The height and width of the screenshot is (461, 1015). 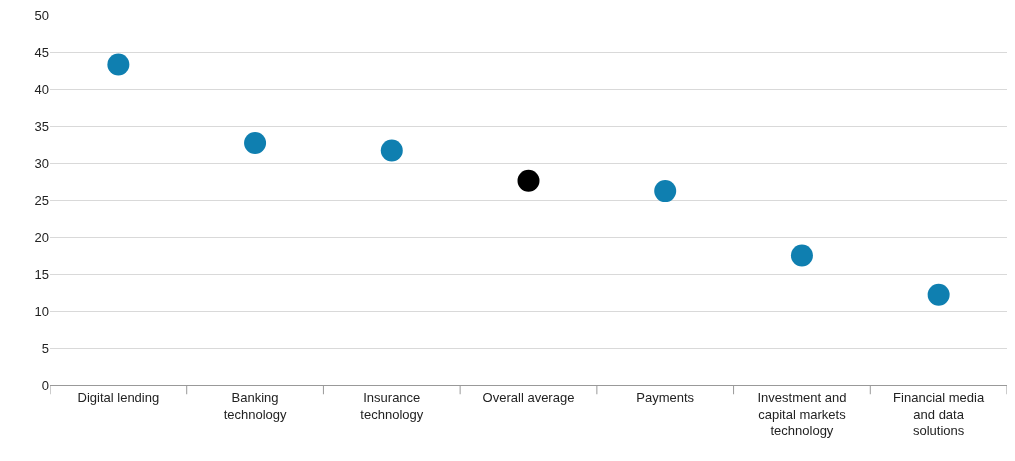 What do you see at coordinates (45, 385) in the screenshot?
I see `y-tick-label: 0` at bounding box center [45, 385].